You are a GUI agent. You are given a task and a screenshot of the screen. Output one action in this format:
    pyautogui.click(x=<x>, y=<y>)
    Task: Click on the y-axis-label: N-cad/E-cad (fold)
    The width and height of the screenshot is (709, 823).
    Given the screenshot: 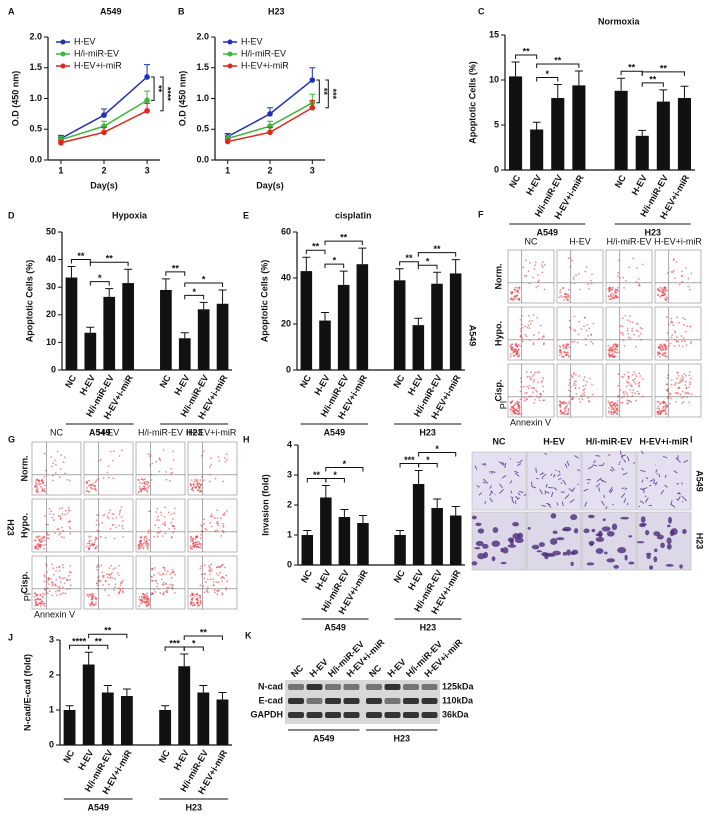 What is the action you would take?
    pyautogui.click(x=27, y=692)
    